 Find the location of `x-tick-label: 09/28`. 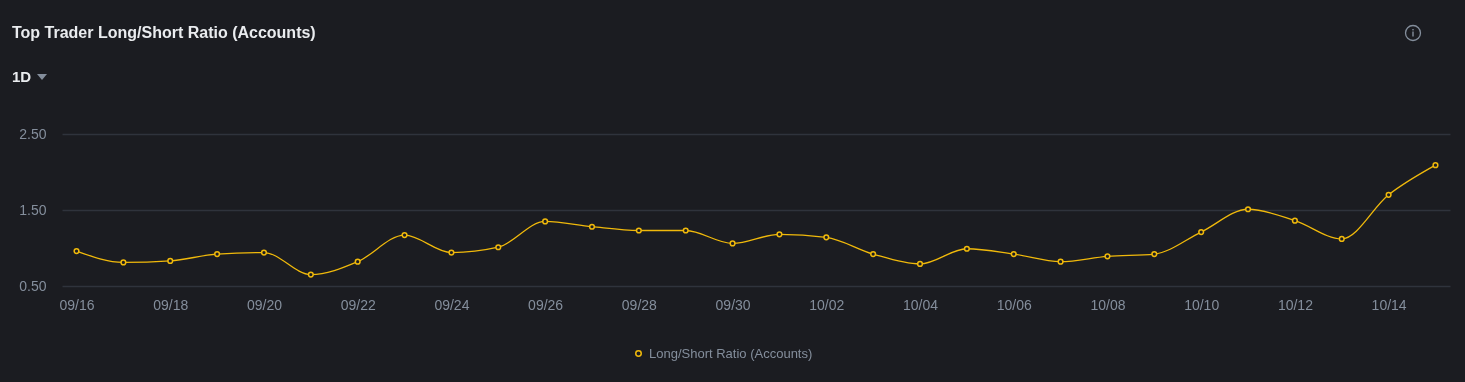

x-tick-label: 09/28 is located at coordinates (639, 304).